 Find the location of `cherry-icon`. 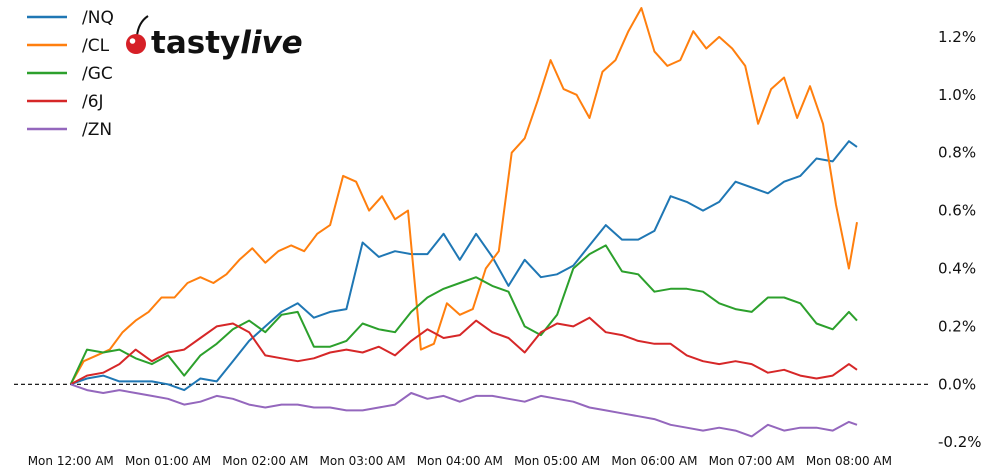

cherry-icon is located at coordinates (137, 34).